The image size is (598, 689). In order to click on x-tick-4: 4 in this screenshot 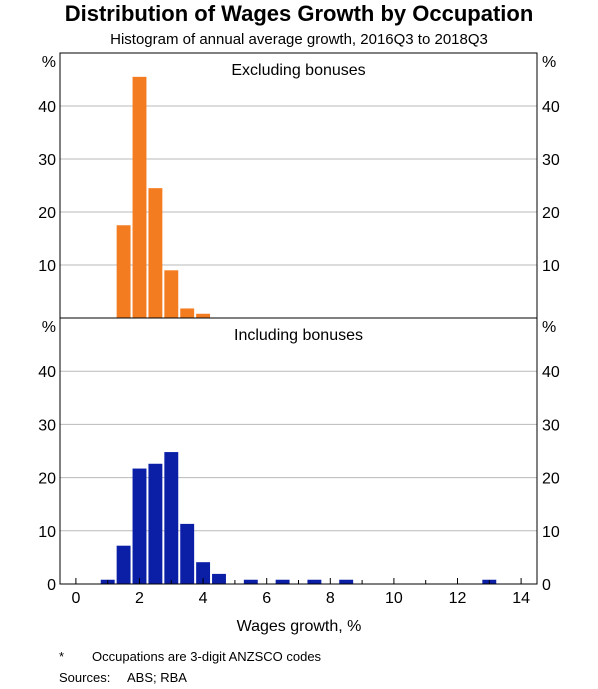, I will do `click(203, 598)`.